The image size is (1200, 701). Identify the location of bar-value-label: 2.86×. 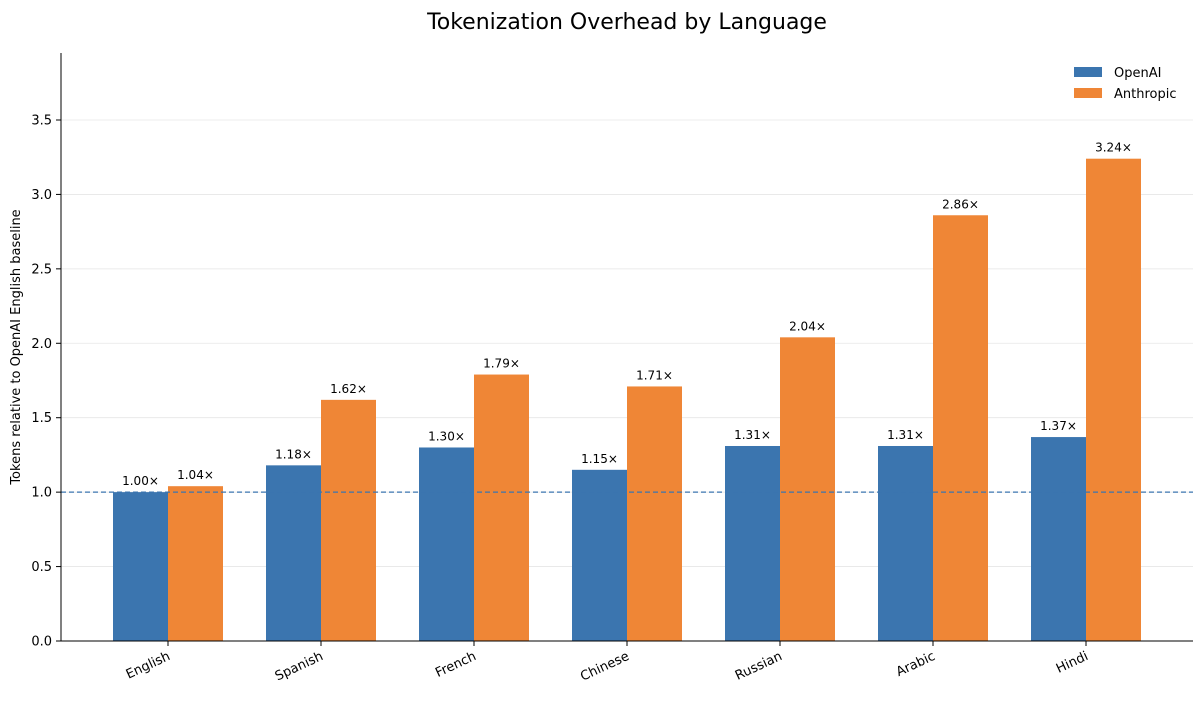
(960, 204).